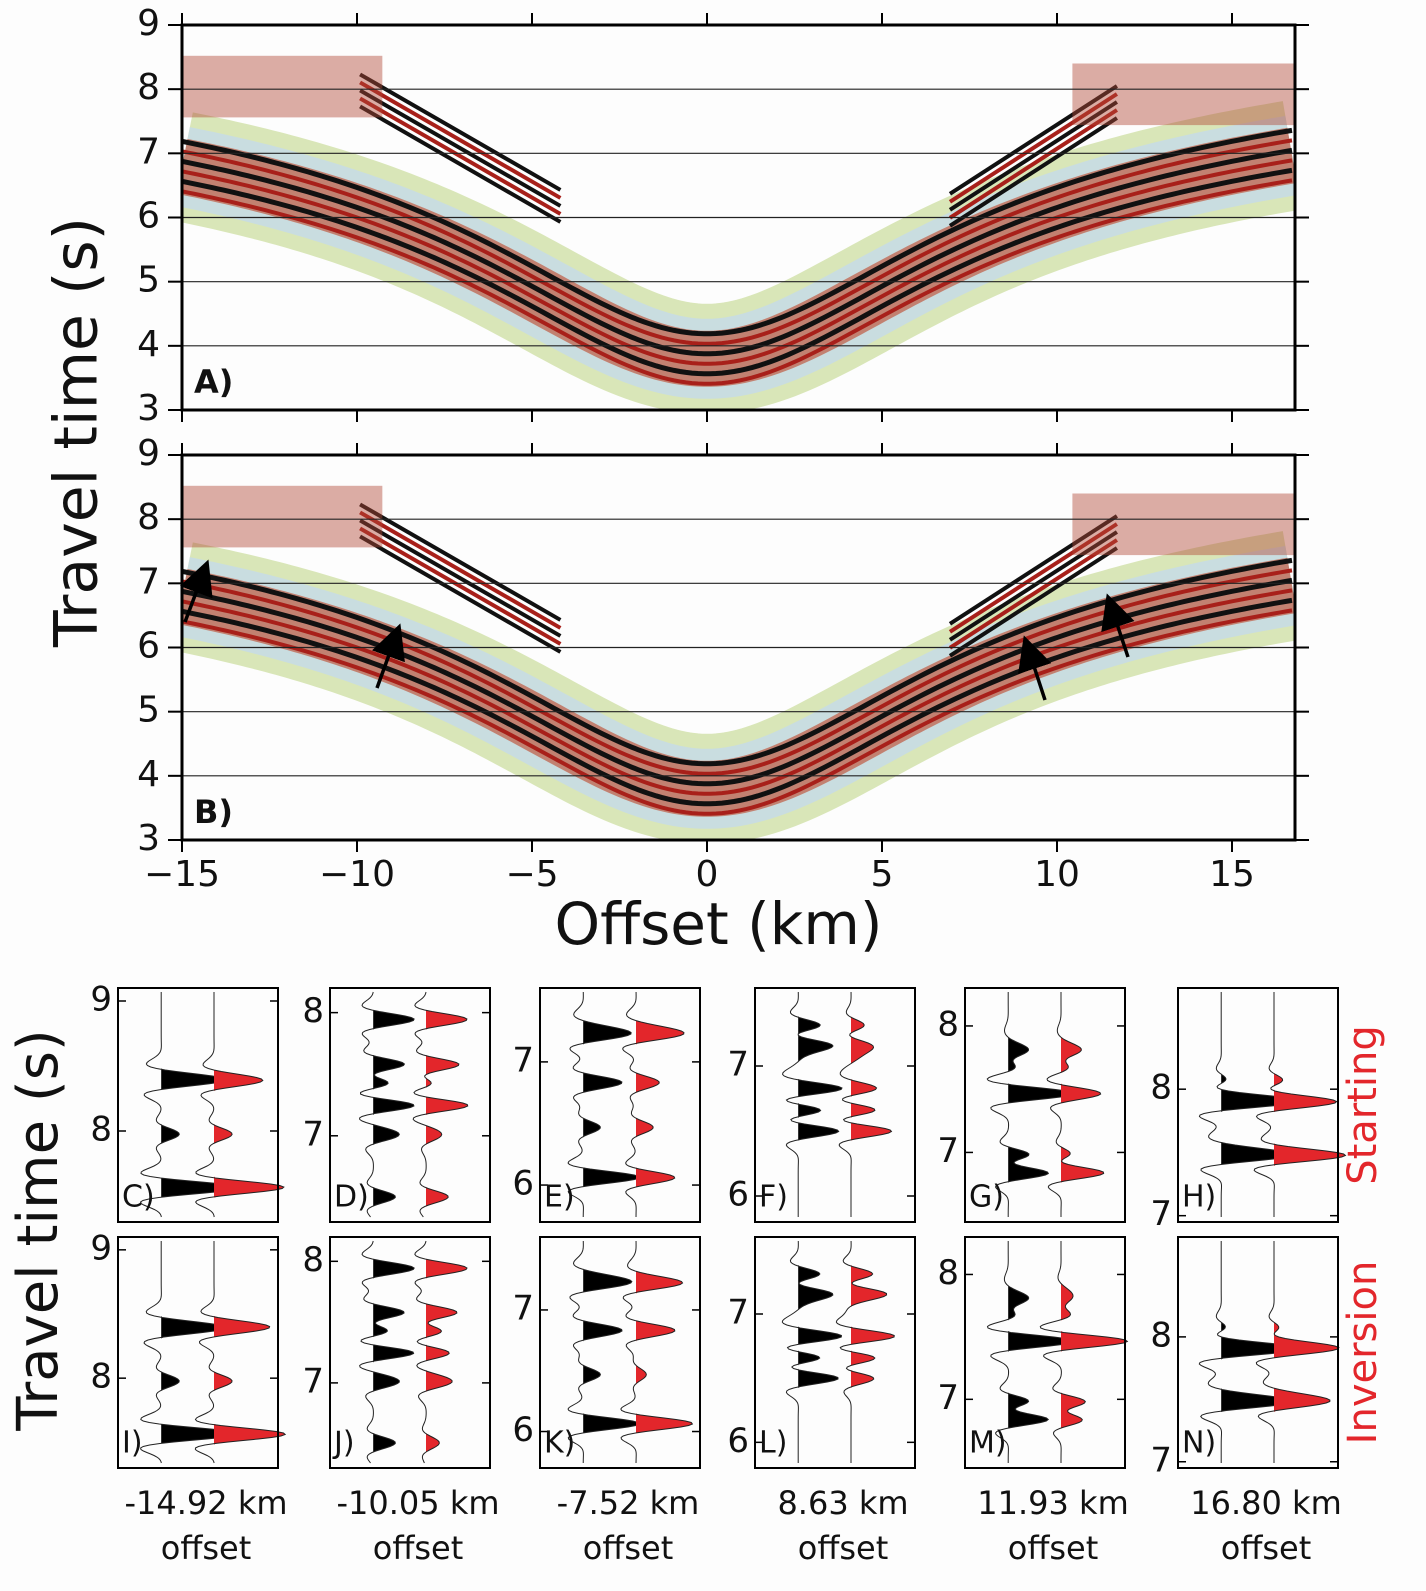 This screenshot has height=1591, width=1426. What do you see at coordinates (1199, 1197) in the screenshot?
I see `panel-label: H)` at bounding box center [1199, 1197].